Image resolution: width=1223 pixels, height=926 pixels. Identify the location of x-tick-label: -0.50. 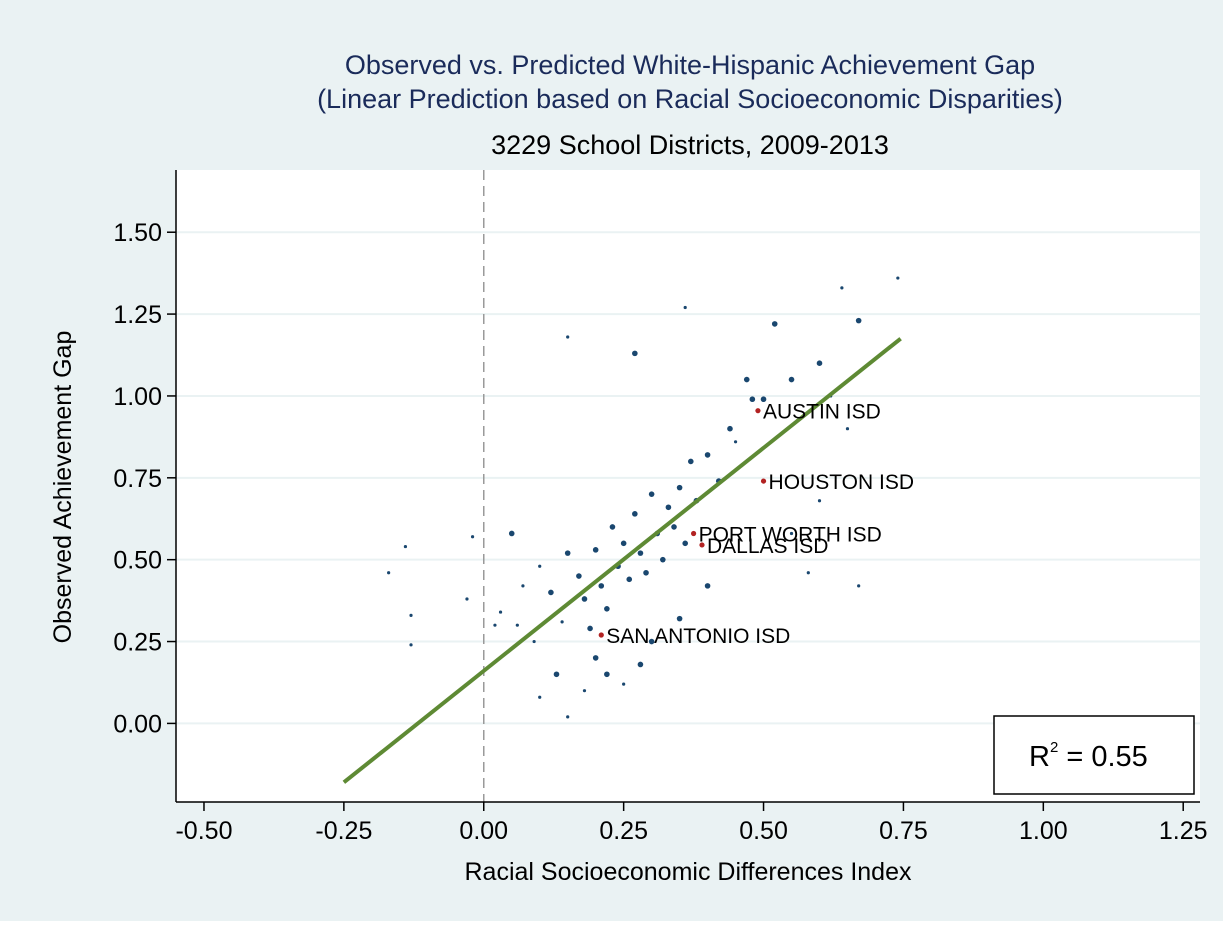
(203, 831).